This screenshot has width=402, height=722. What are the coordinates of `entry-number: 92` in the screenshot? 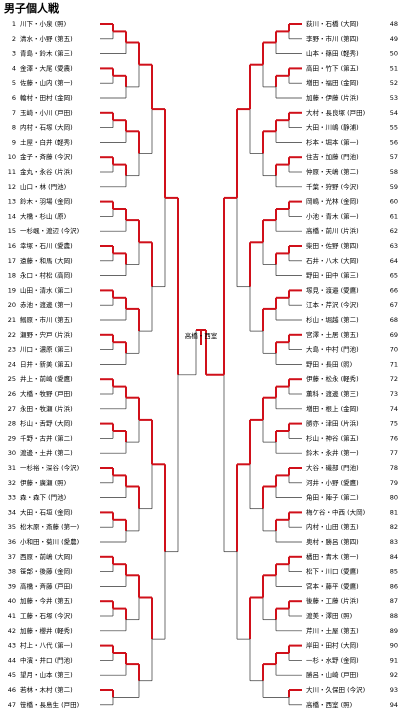 It's located at (394, 675).